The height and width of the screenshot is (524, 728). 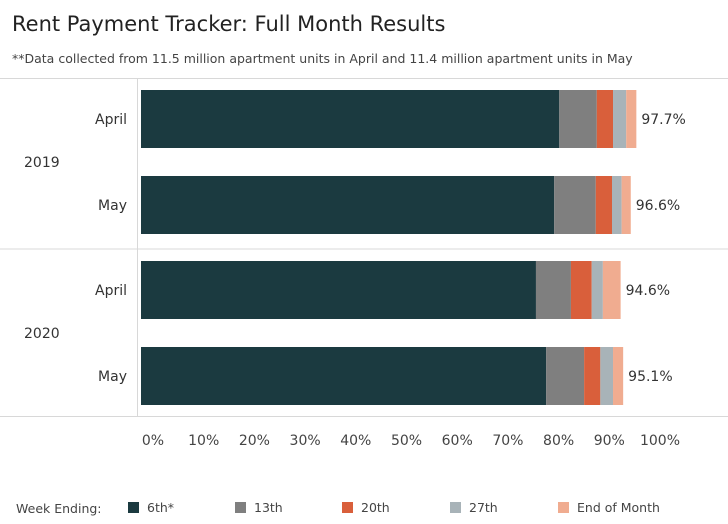 I want to click on bar-2020-may-13th, so click(x=565, y=376).